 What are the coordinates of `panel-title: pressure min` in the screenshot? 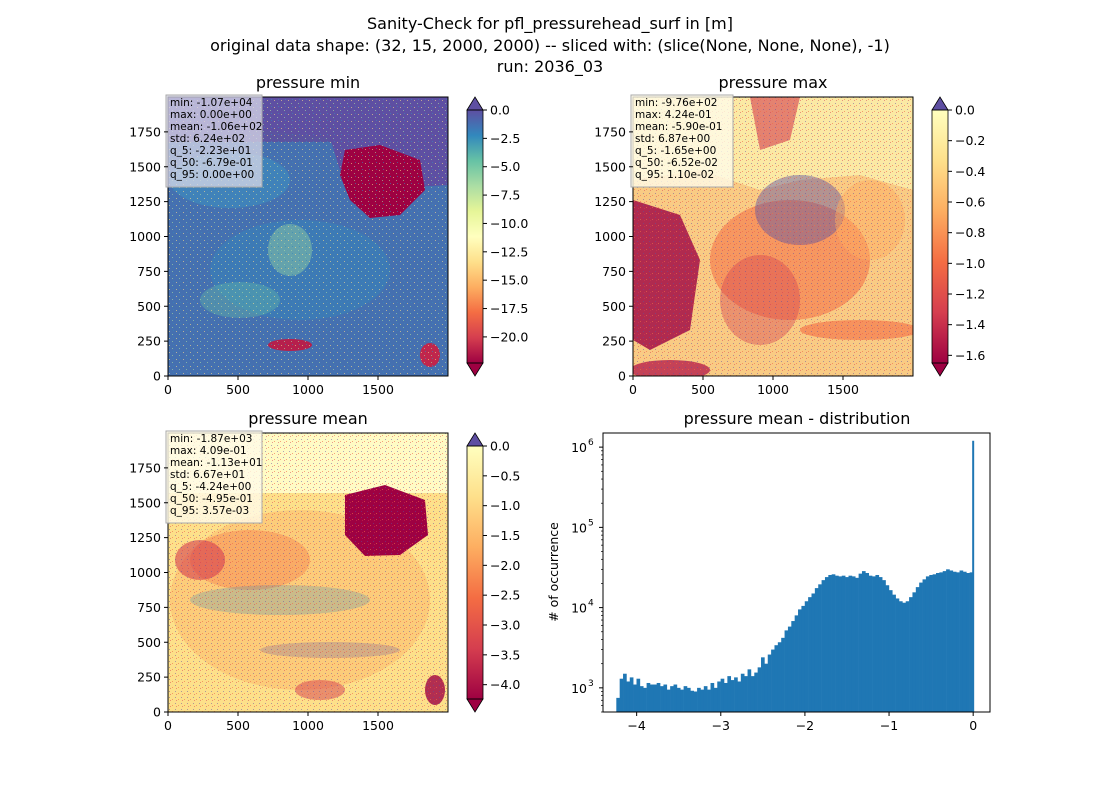 It's located at (308, 82).